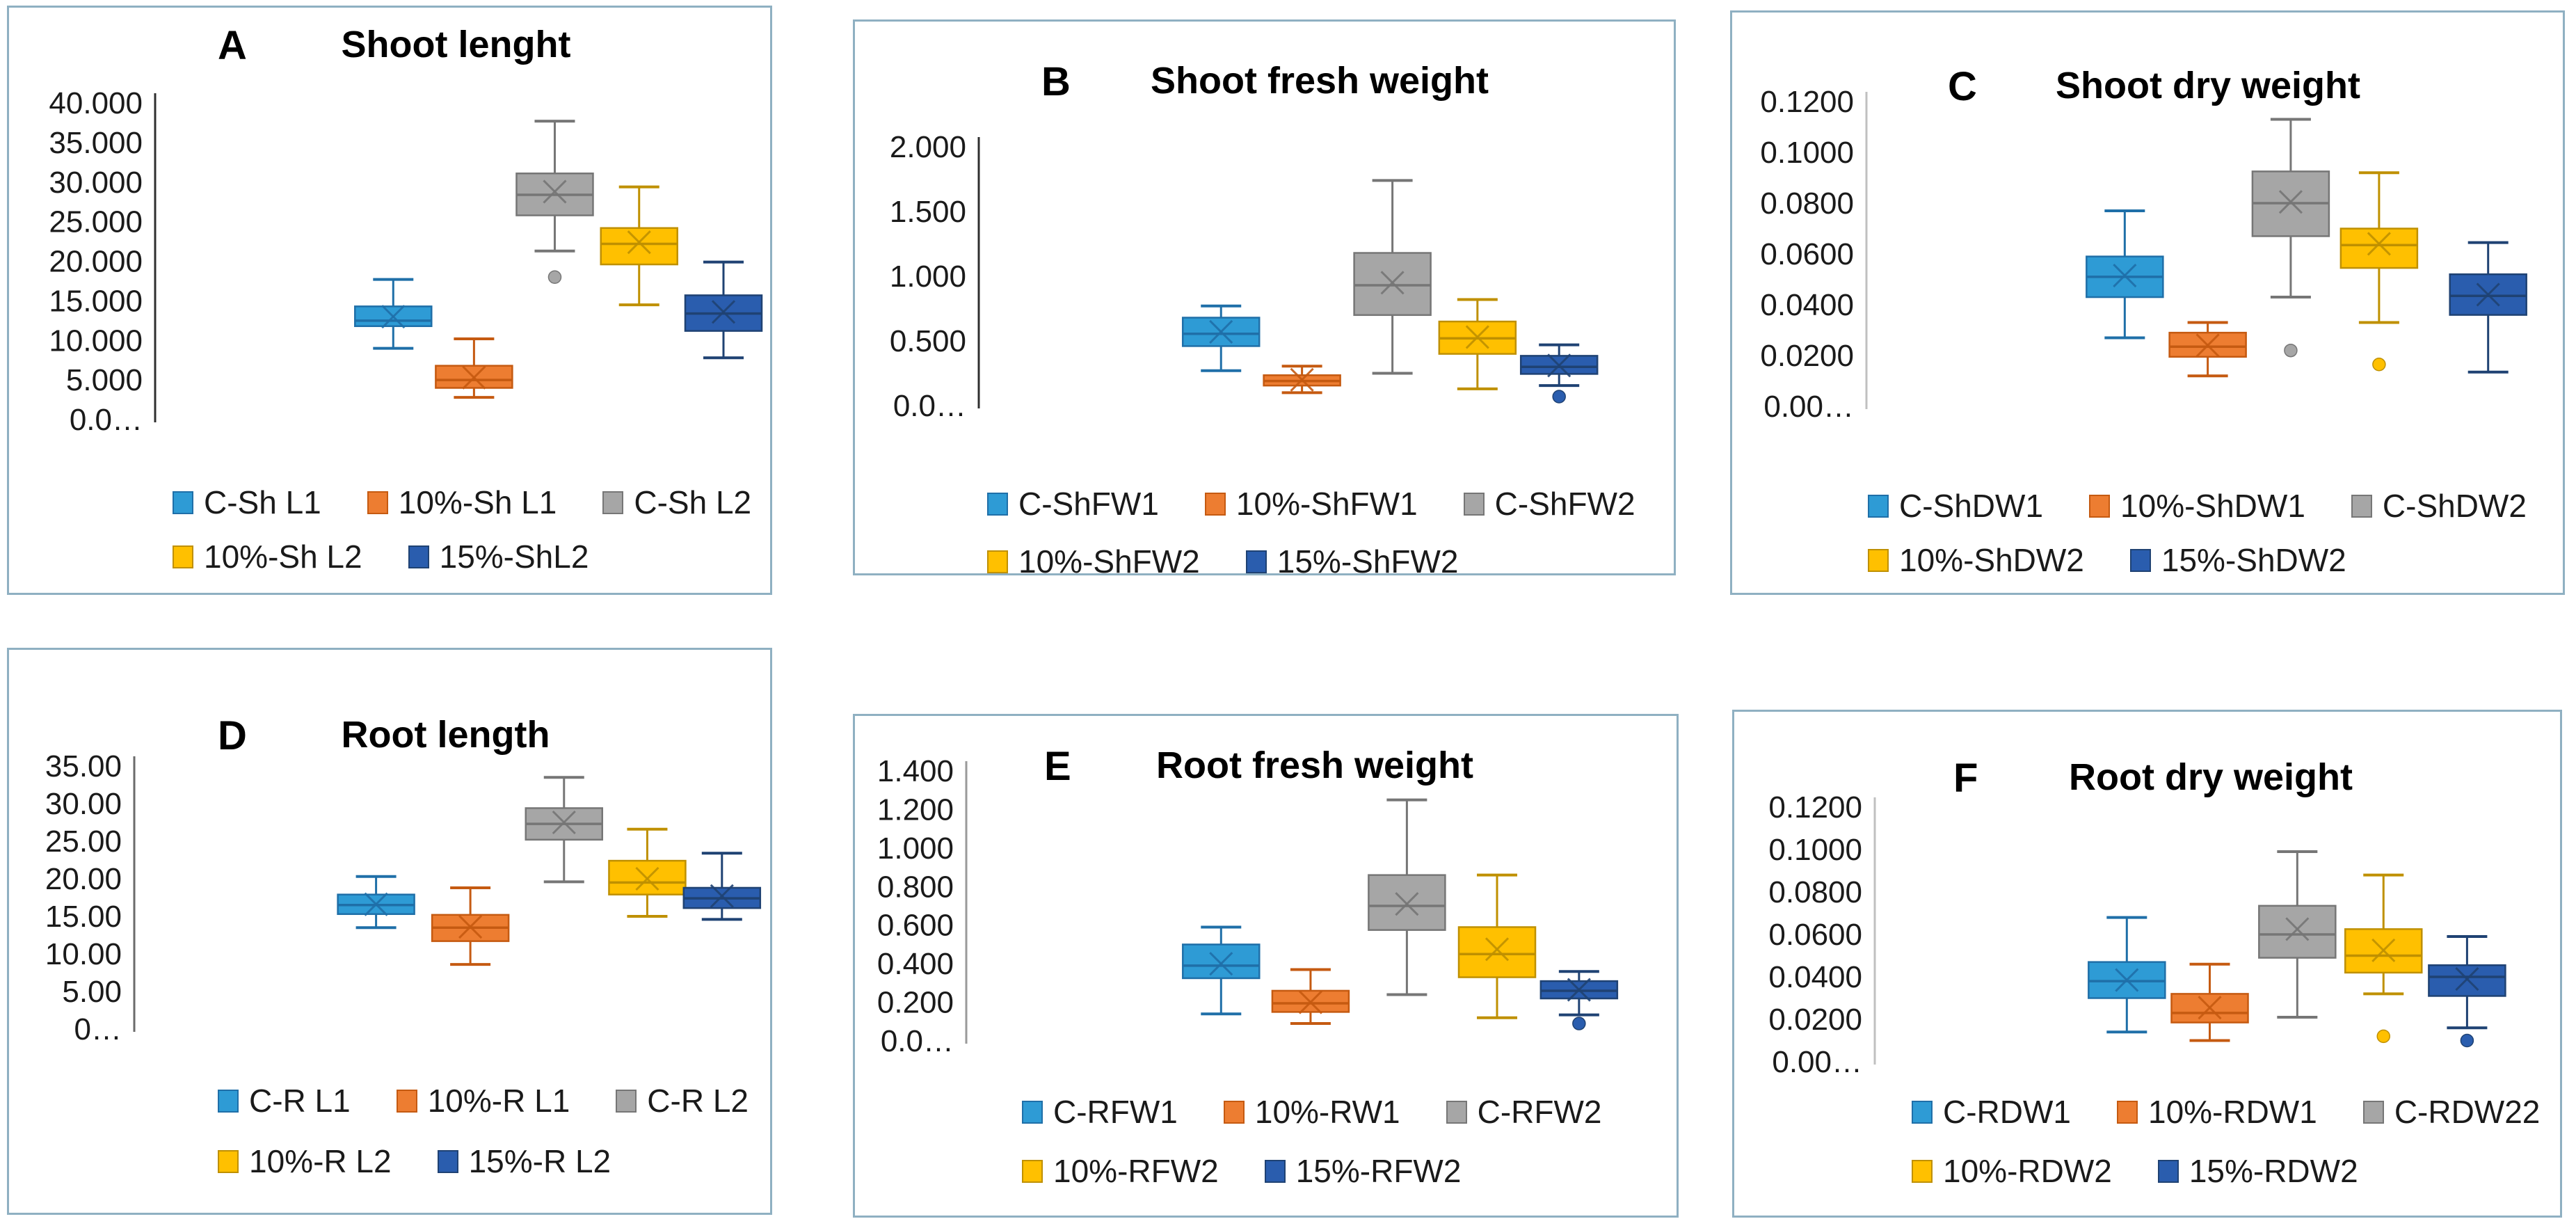 This screenshot has width=2576, height=1219. Describe the element at coordinates (915, 1003) in the screenshot. I see `y-tick-label: 0.200` at that location.